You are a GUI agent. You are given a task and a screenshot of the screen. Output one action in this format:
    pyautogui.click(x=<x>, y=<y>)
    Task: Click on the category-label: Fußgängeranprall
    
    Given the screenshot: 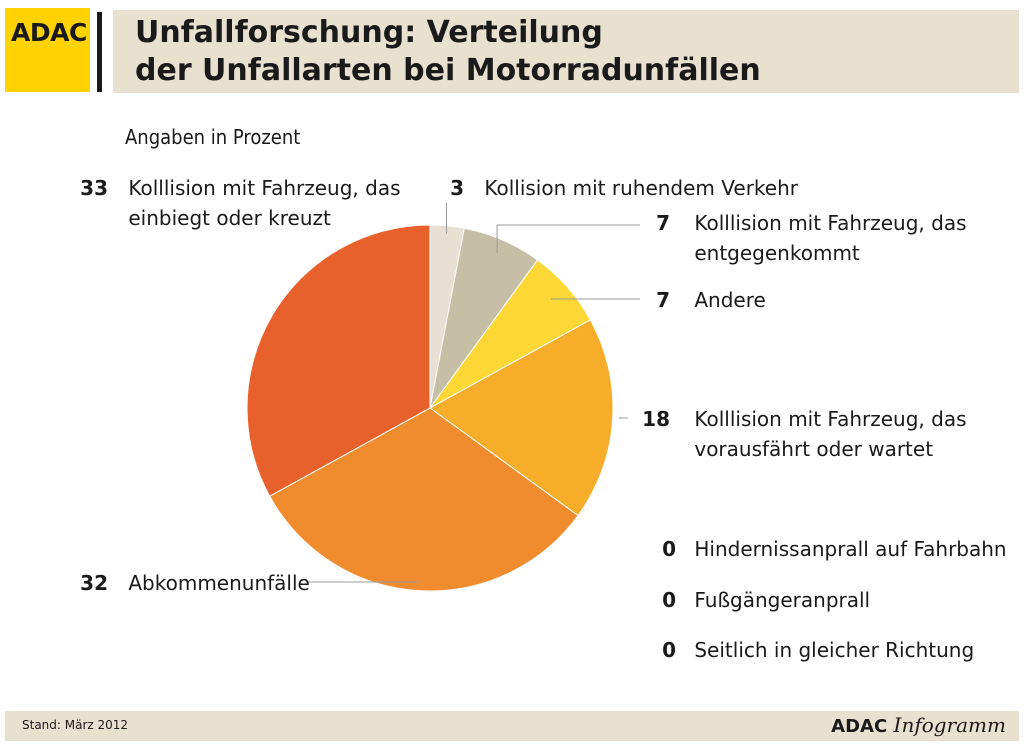 What is the action you would take?
    pyautogui.click(x=782, y=600)
    